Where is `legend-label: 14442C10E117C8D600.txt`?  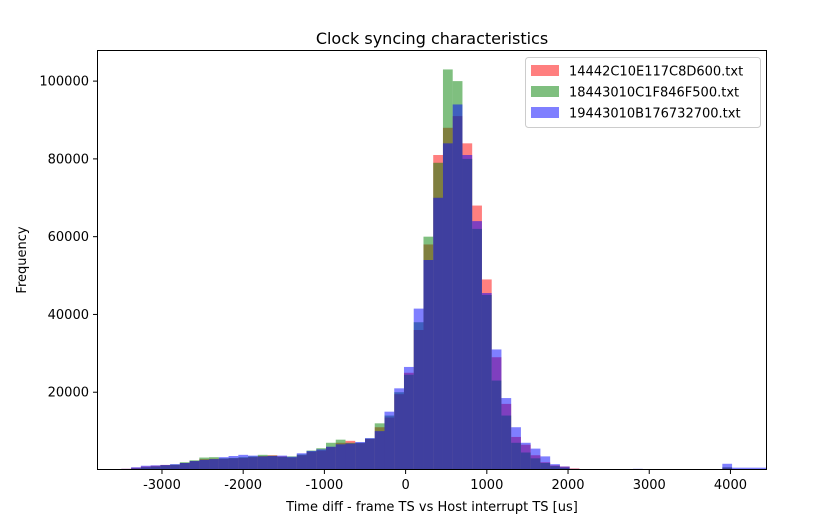 legend-label: 14442C10E117C8D600.txt is located at coordinates (656, 72).